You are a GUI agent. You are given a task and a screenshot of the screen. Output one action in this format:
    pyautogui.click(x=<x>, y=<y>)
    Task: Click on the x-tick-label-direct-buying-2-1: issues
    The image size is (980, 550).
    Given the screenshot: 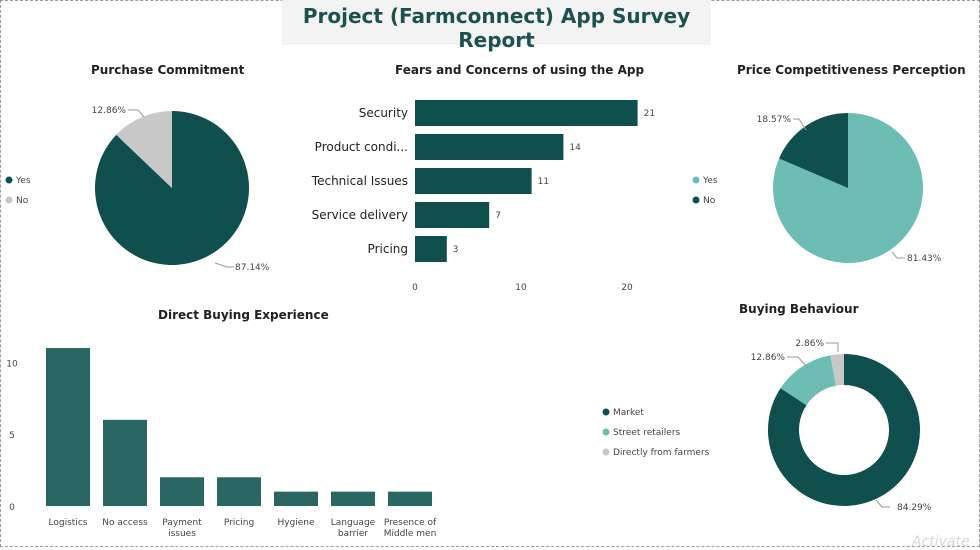 What is the action you would take?
    pyautogui.click(x=182, y=534)
    